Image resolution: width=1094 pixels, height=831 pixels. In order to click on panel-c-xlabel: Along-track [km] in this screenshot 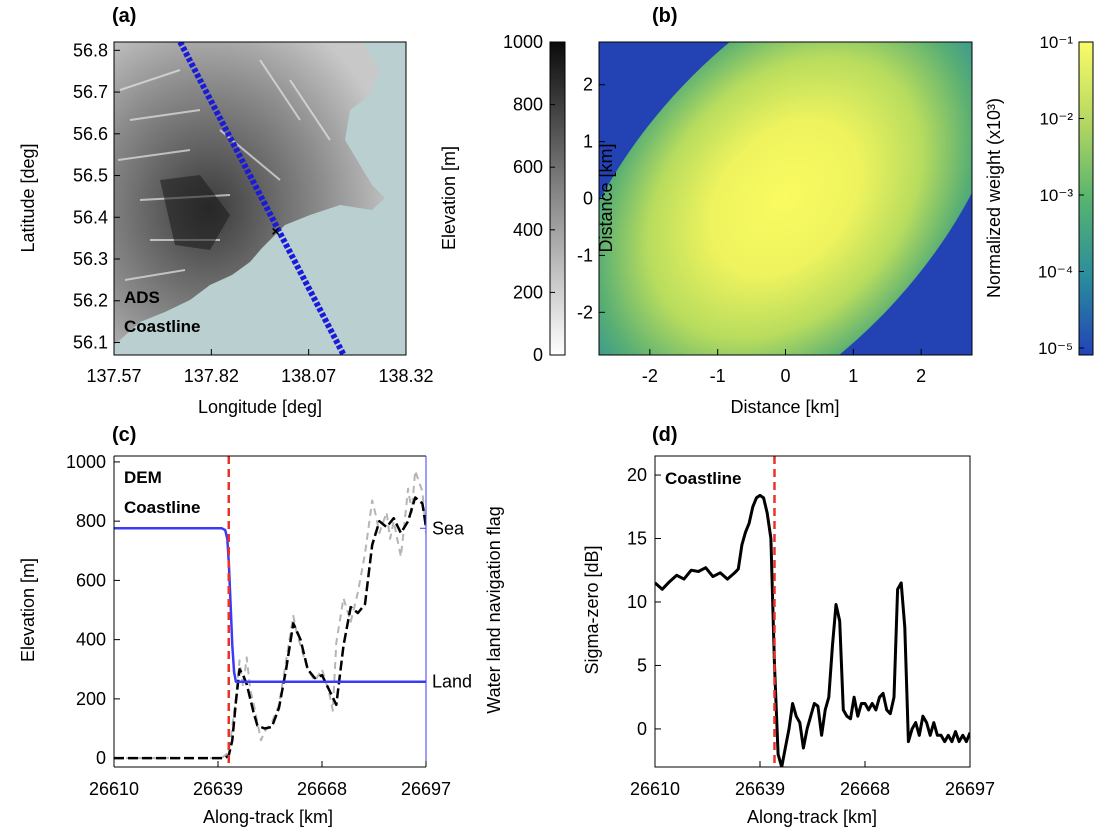, I will do `click(268, 817)`.